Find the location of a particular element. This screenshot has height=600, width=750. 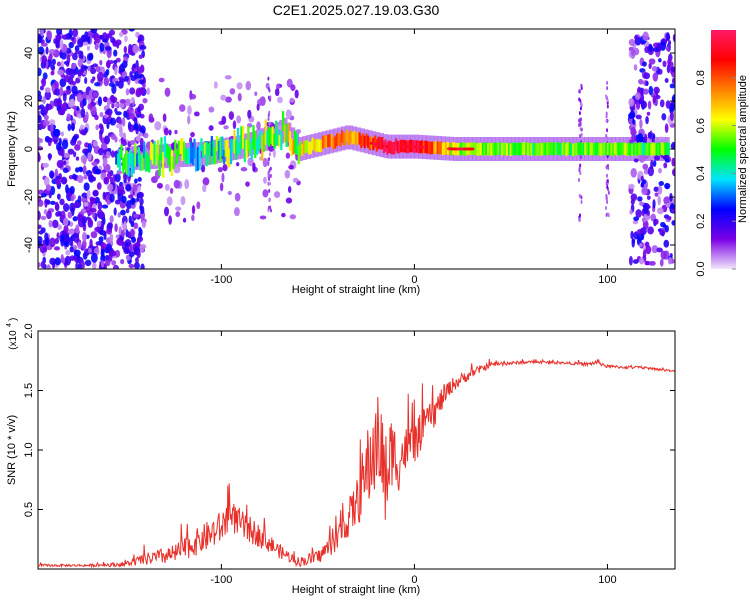

spectrogram-y-tick-label: 0 is located at coordinates (29, 149).